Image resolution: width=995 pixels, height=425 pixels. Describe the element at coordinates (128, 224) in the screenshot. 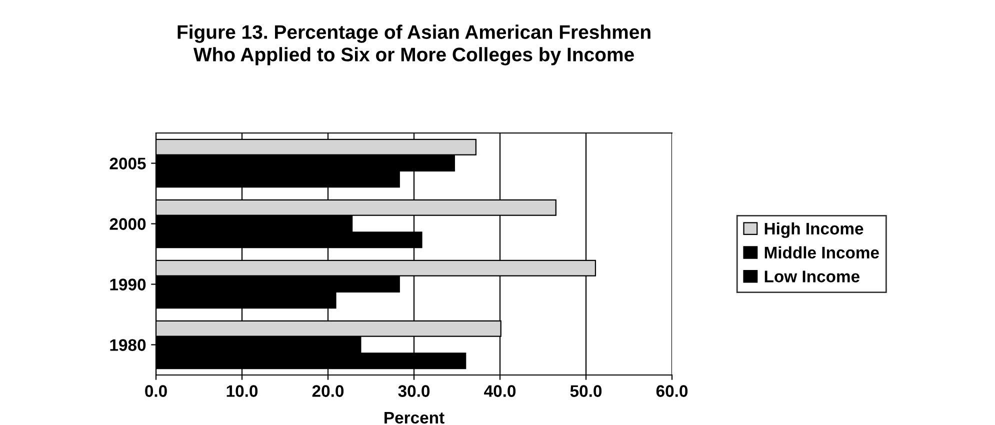

I see `y-tick-label: 2000` at that location.